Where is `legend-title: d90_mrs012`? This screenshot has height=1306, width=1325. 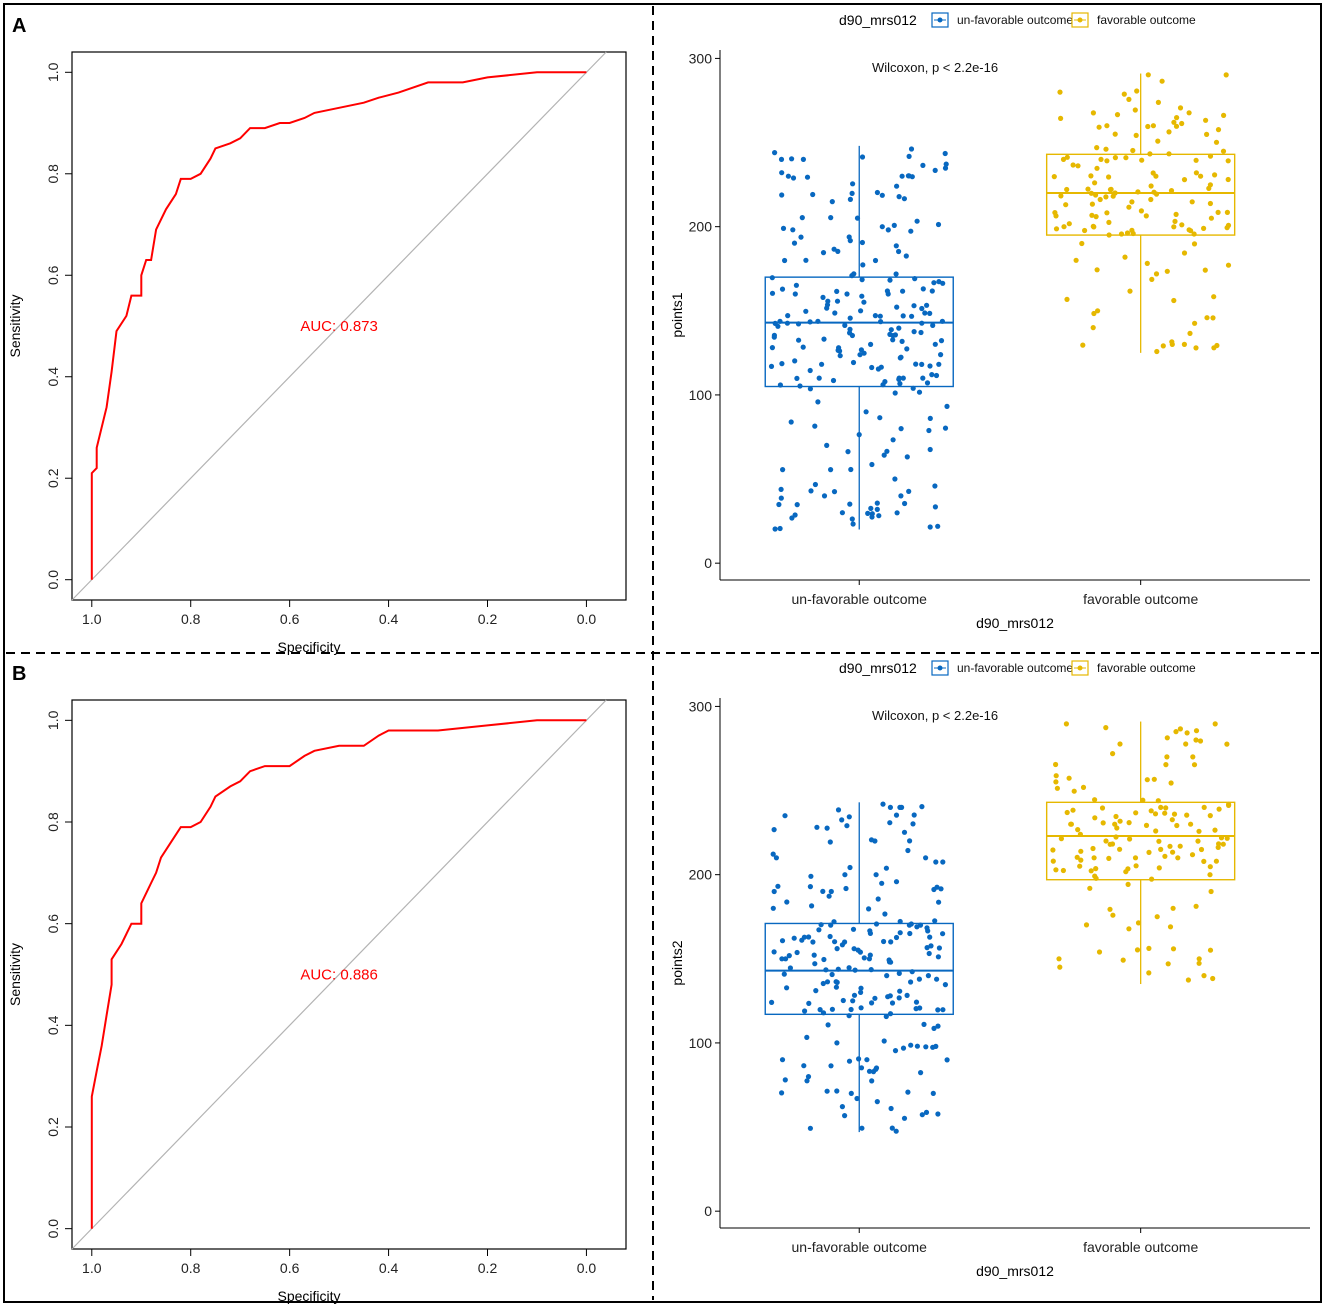 legend-title: d90_mrs012 is located at coordinates (878, 20).